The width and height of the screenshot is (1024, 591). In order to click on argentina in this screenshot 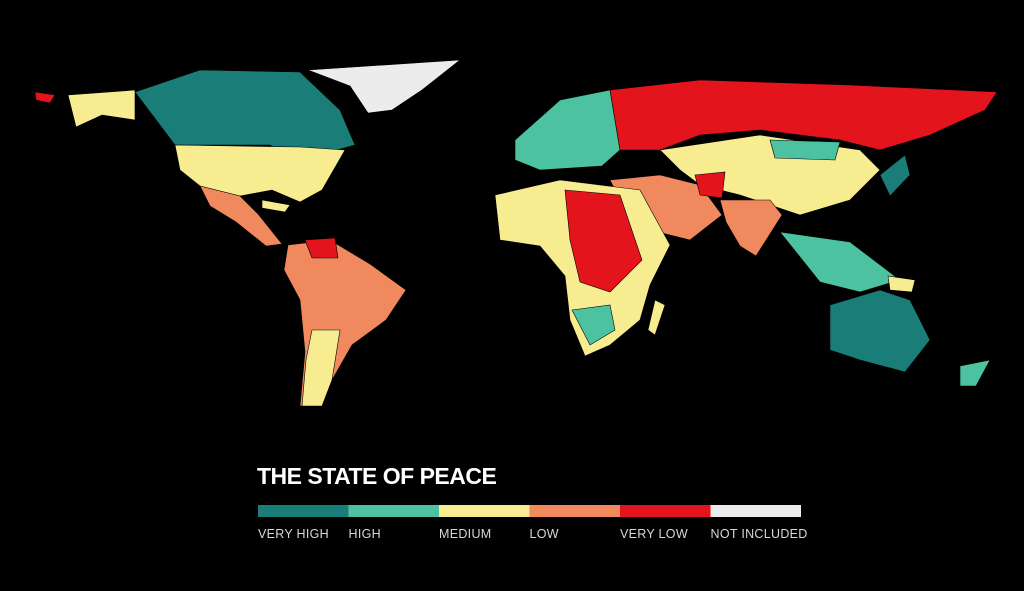, I will do `click(321, 368)`.